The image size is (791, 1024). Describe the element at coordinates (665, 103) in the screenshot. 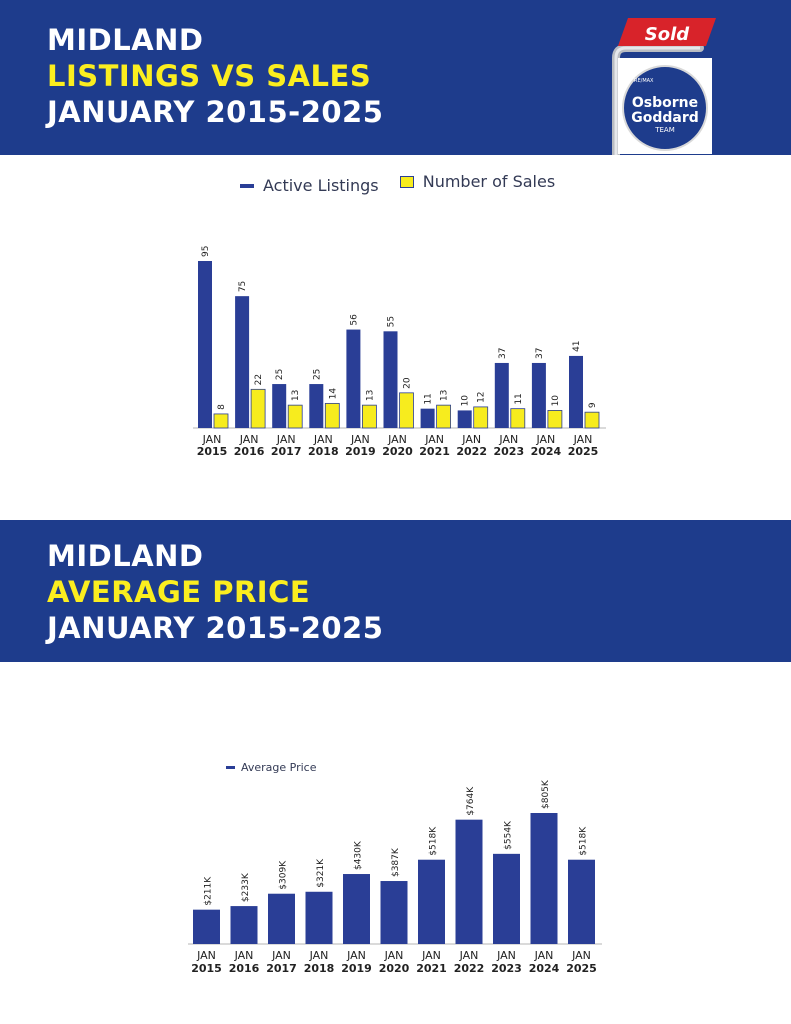

I see `logo-name-osborne: Osborne` at that location.